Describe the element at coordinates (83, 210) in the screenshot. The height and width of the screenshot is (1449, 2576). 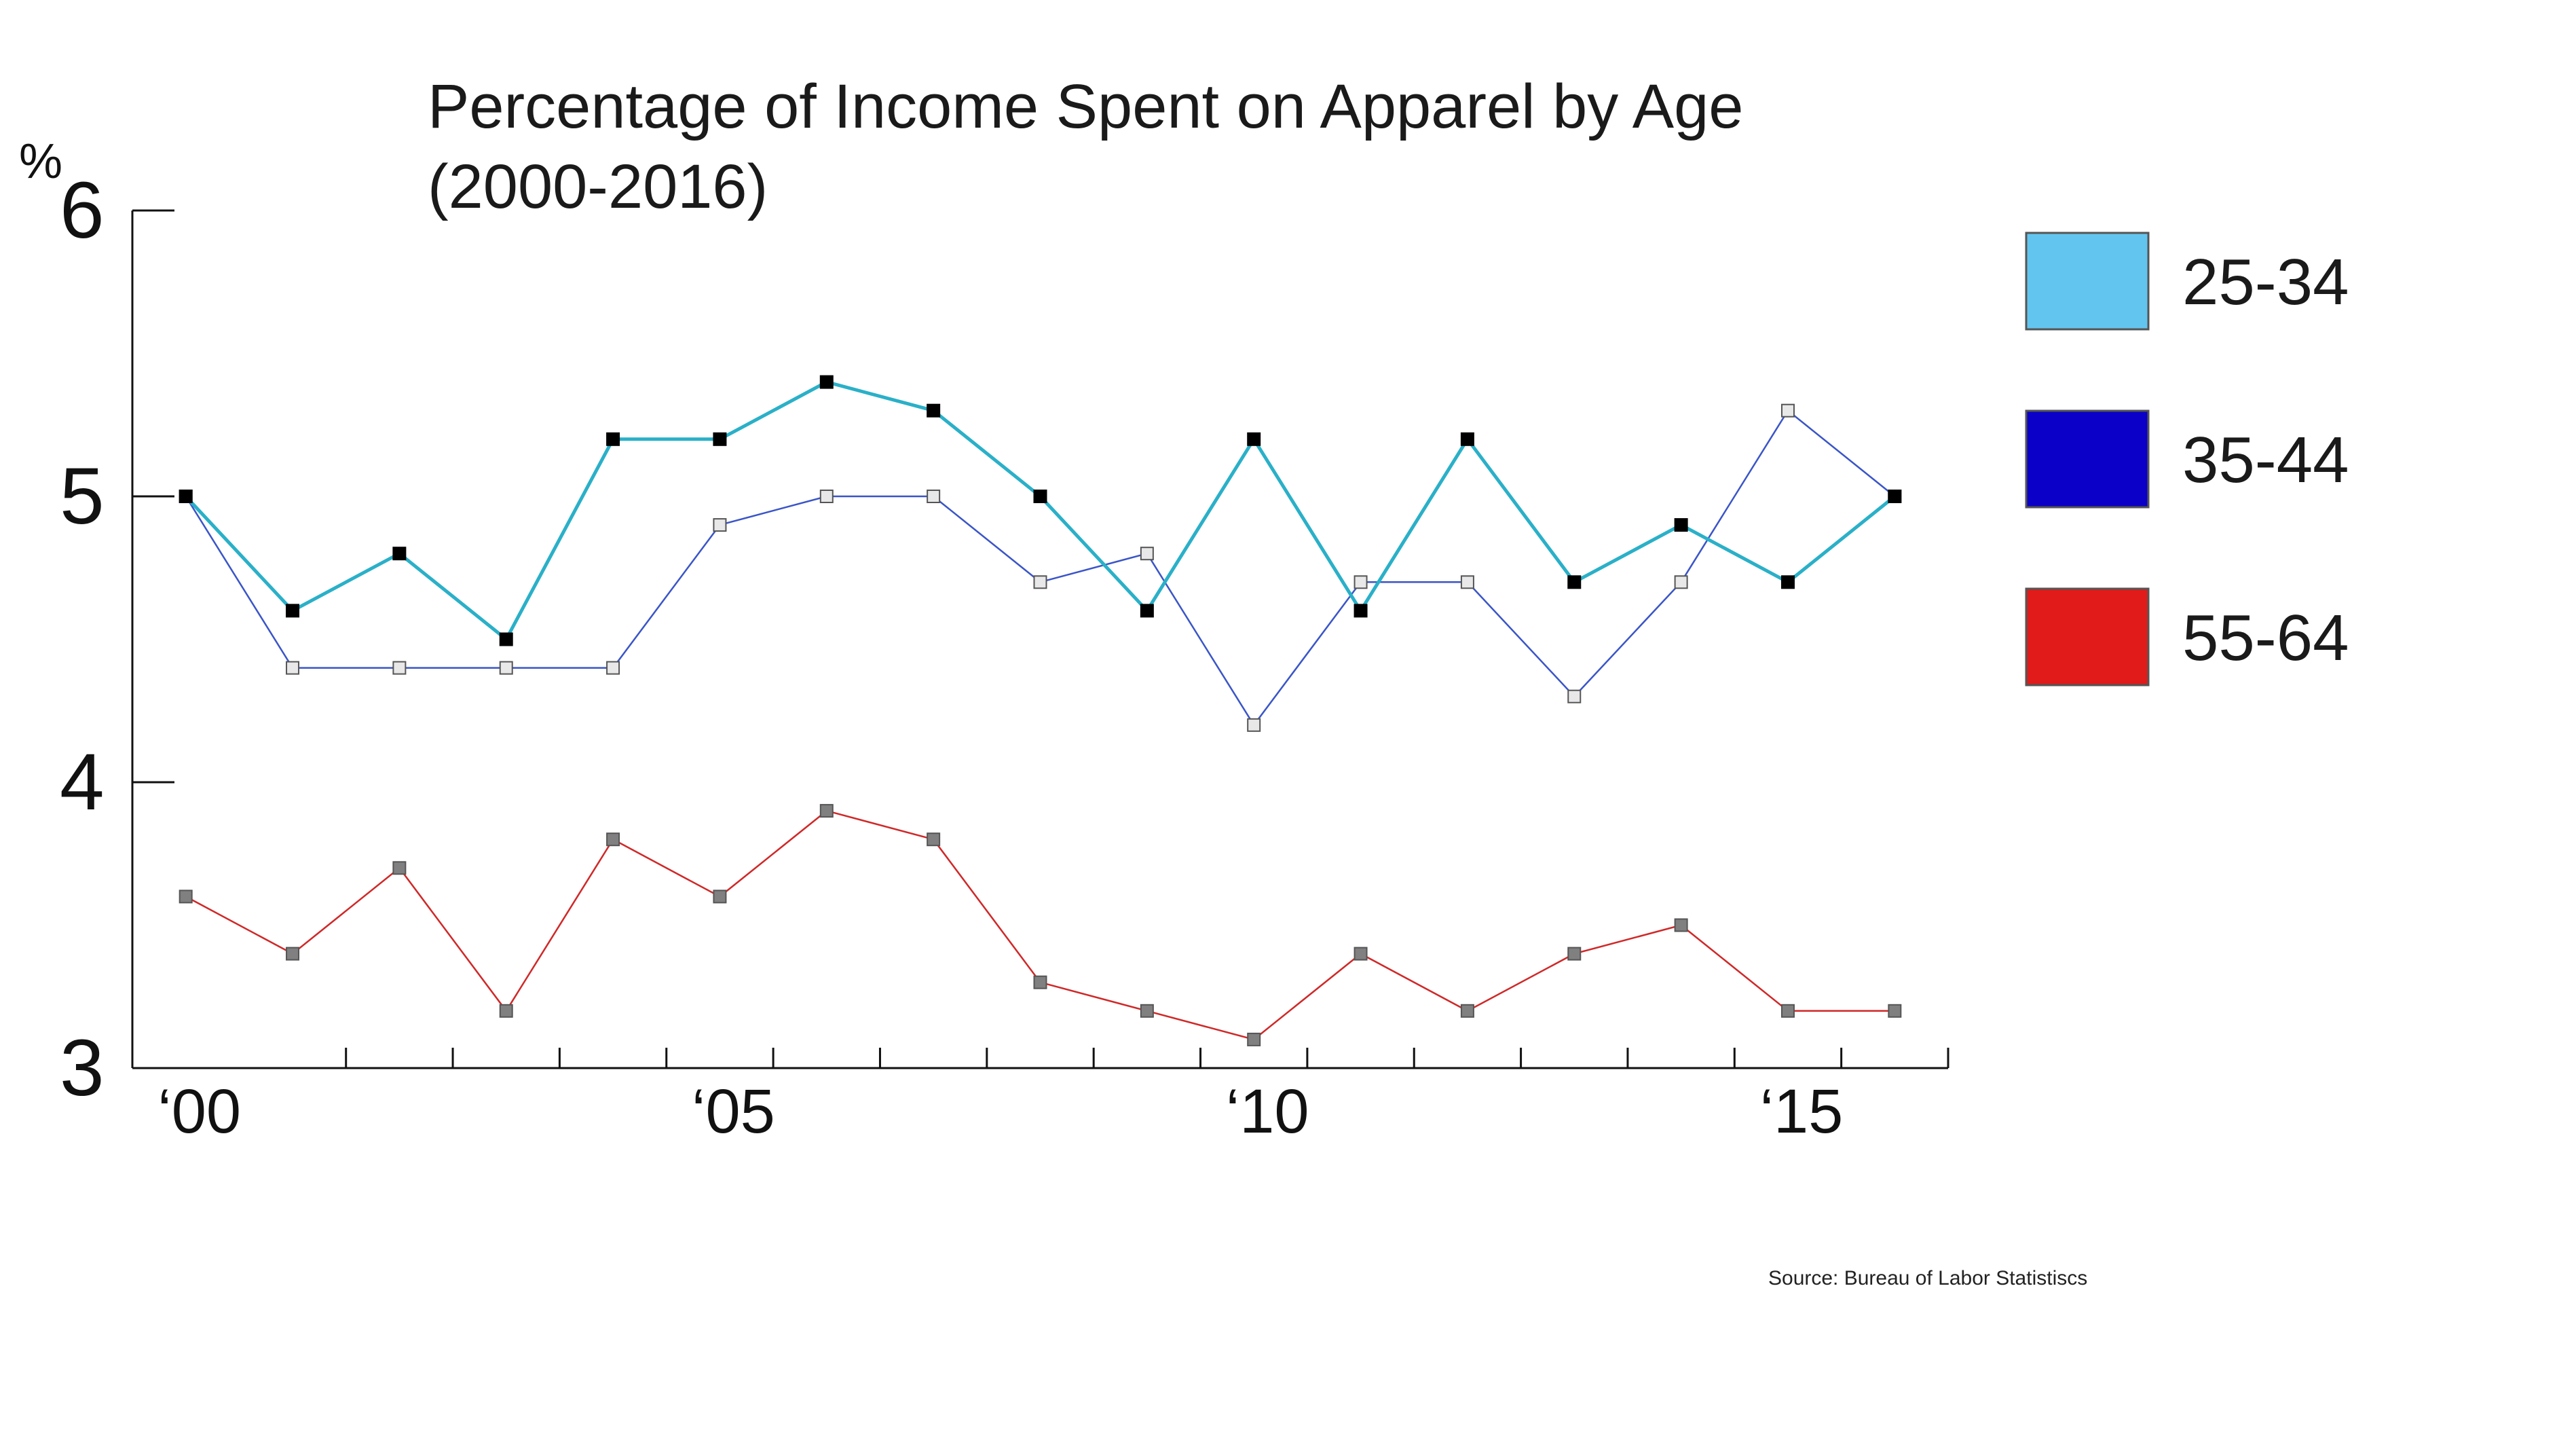
I see `y-tick-label: 6` at that location.